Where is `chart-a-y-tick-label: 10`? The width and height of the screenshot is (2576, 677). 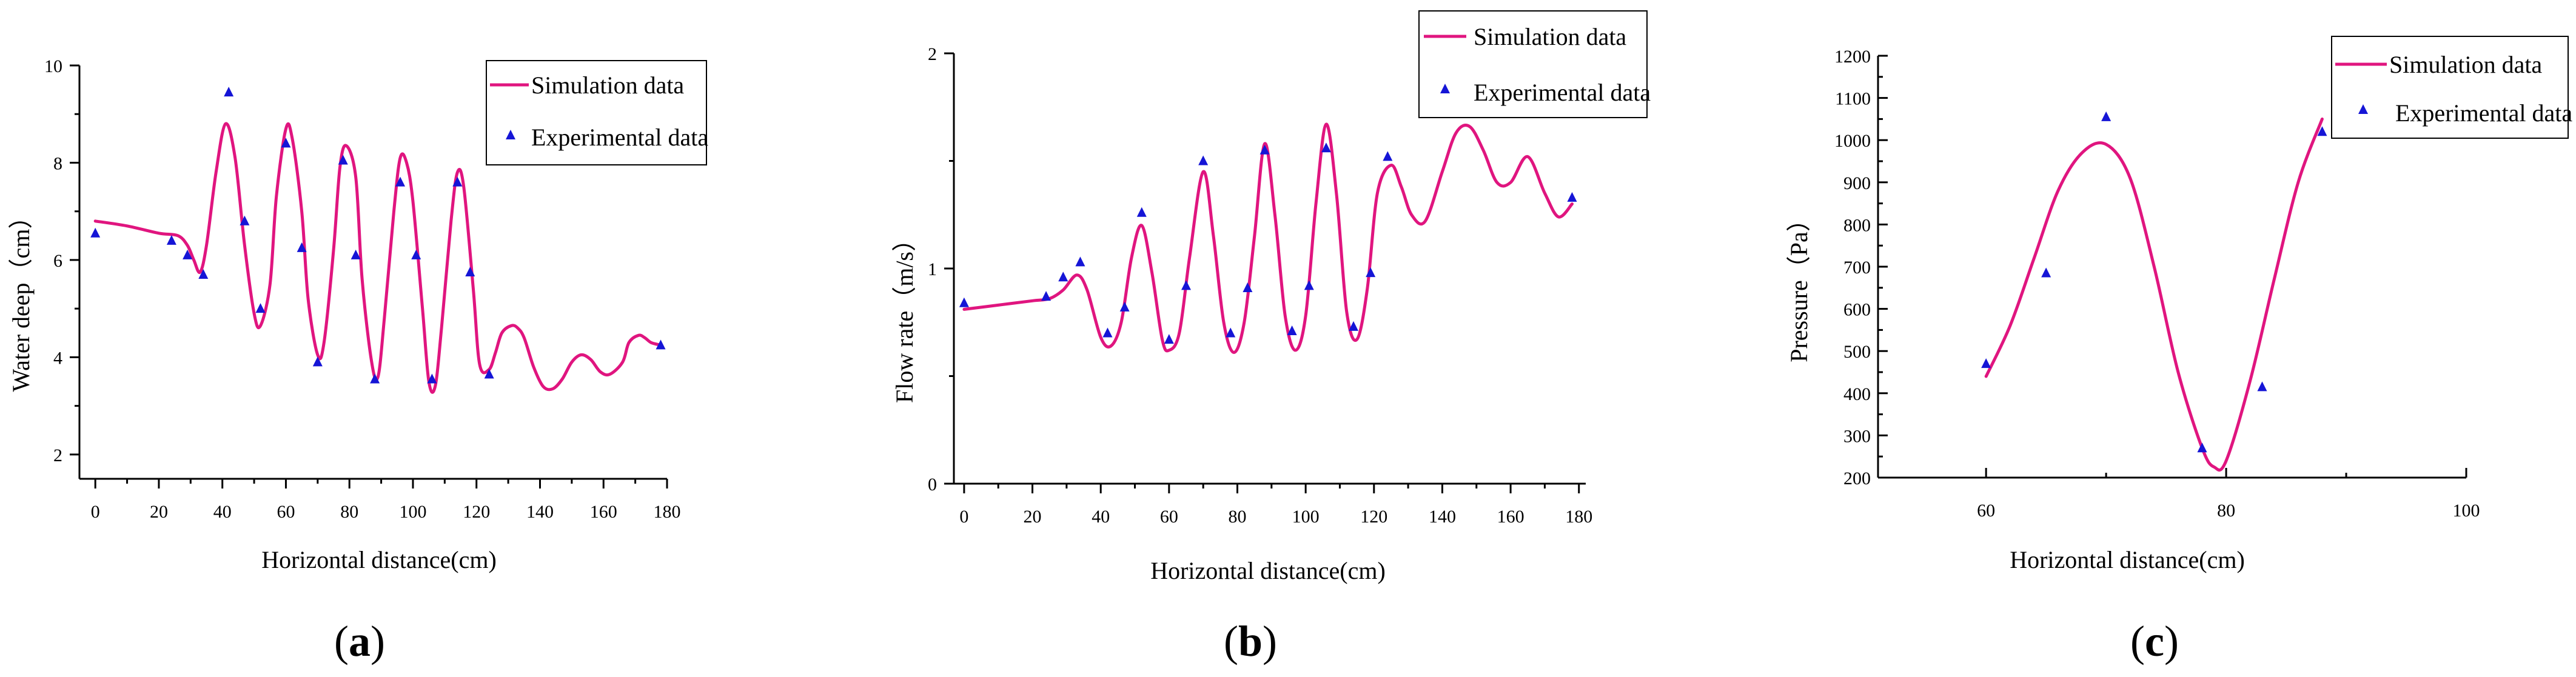 chart-a-y-tick-label: 10 is located at coordinates (53, 66).